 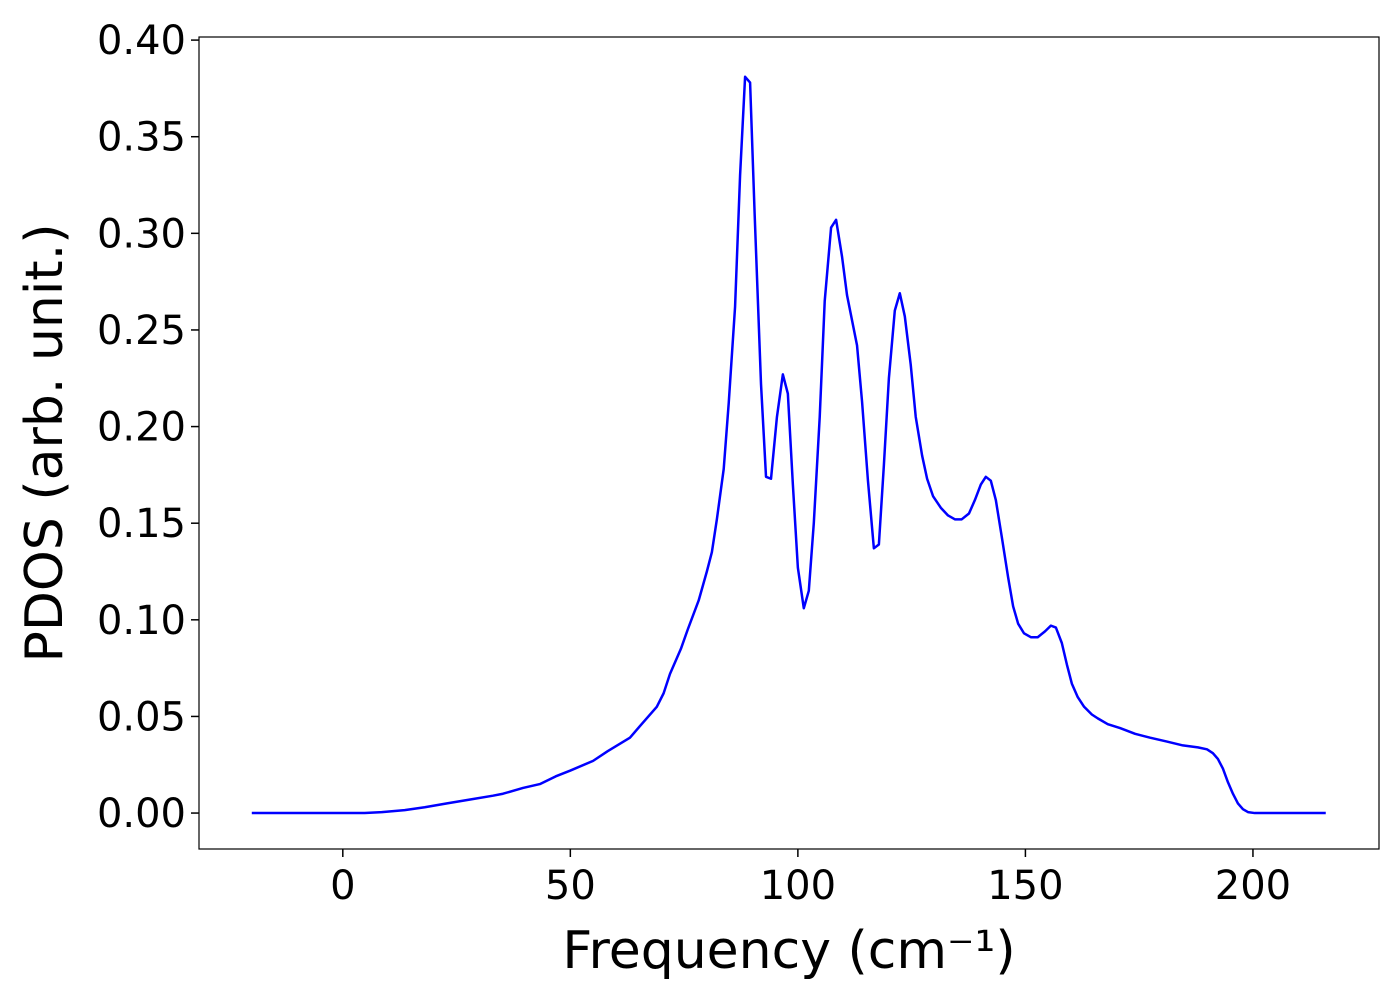 I want to click on y-tick-label: 0.35, so click(x=141, y=138).